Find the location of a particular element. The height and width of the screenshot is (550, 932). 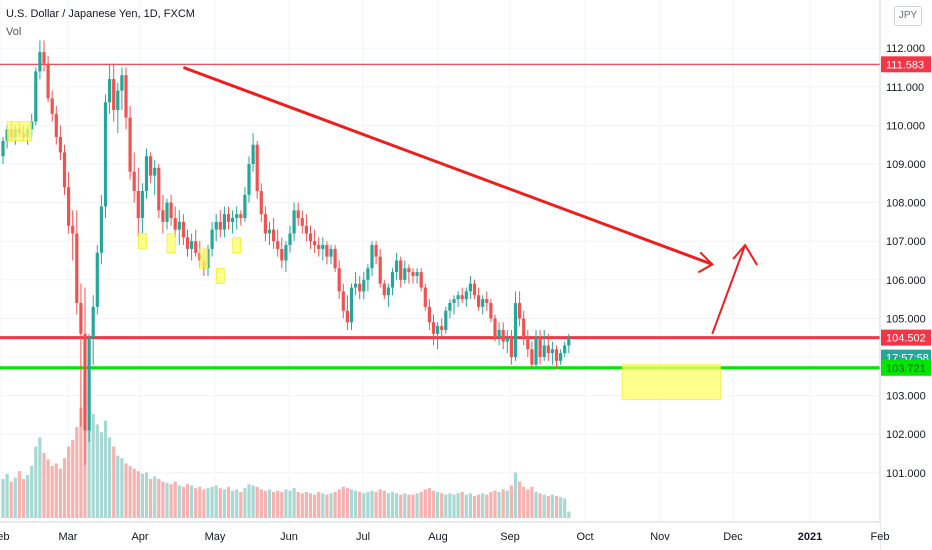

time-tick-label: Jul is located at coordinates (363, 537).